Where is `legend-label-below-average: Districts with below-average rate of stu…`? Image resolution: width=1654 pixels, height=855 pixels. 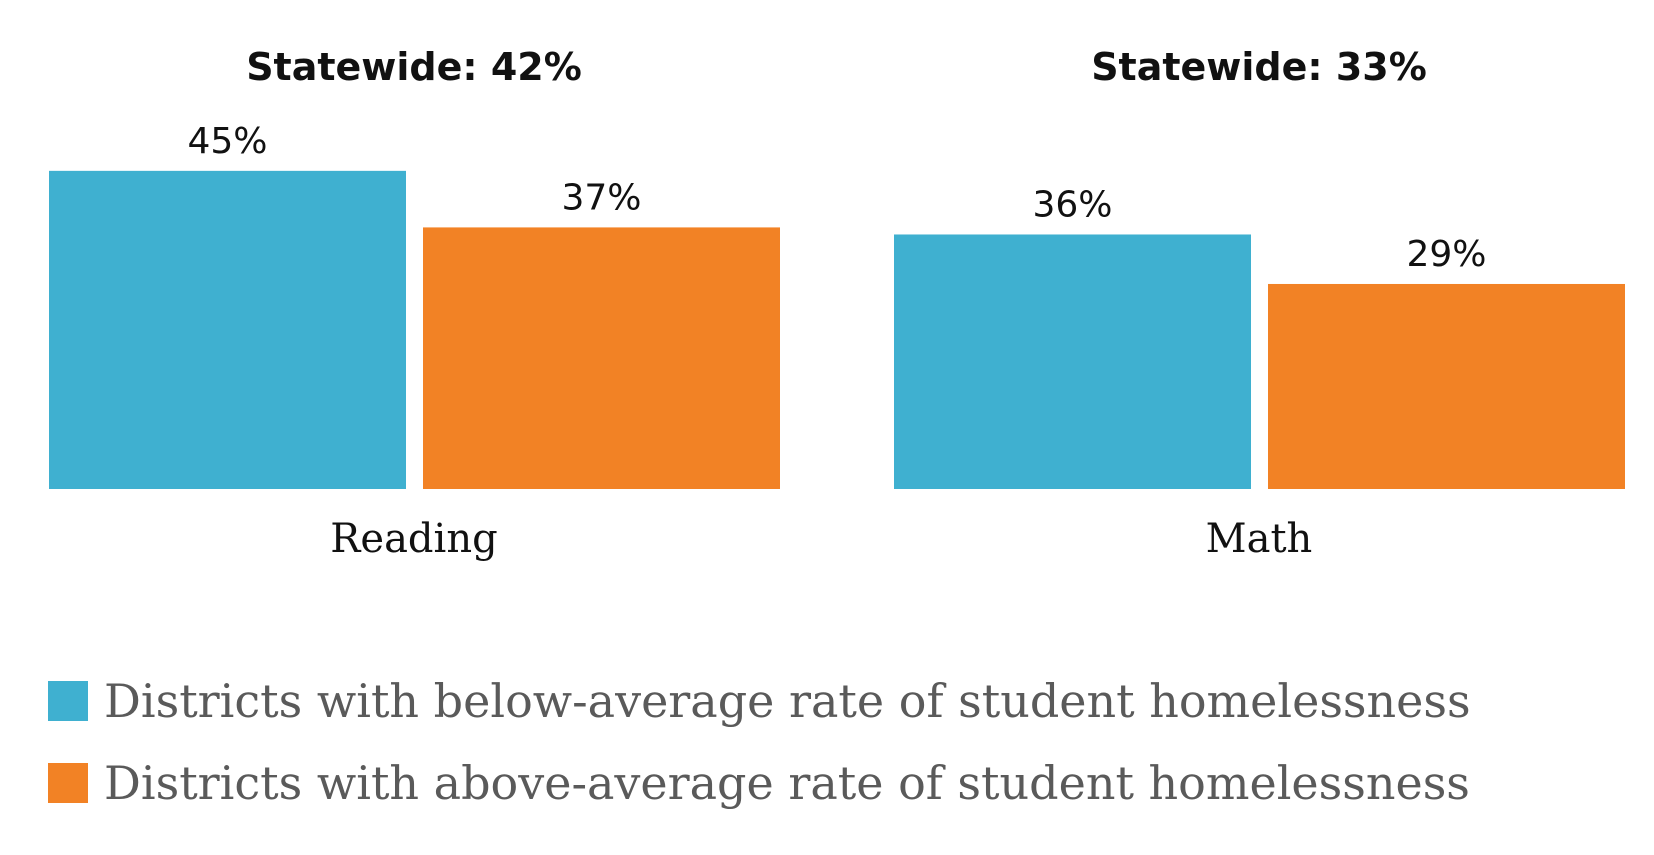 legend-label-below-average: Districts with below-average rate of stu… is located at coordinates (787, 701).